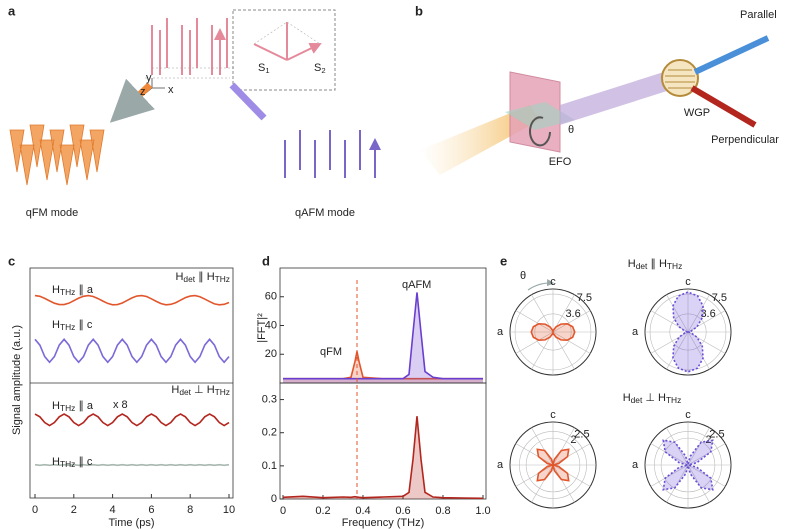 The height and width of the screenshot is (529, 789). Describe the element at coordinates (132, 100) in the screenshot. I see `arrow` at that location.